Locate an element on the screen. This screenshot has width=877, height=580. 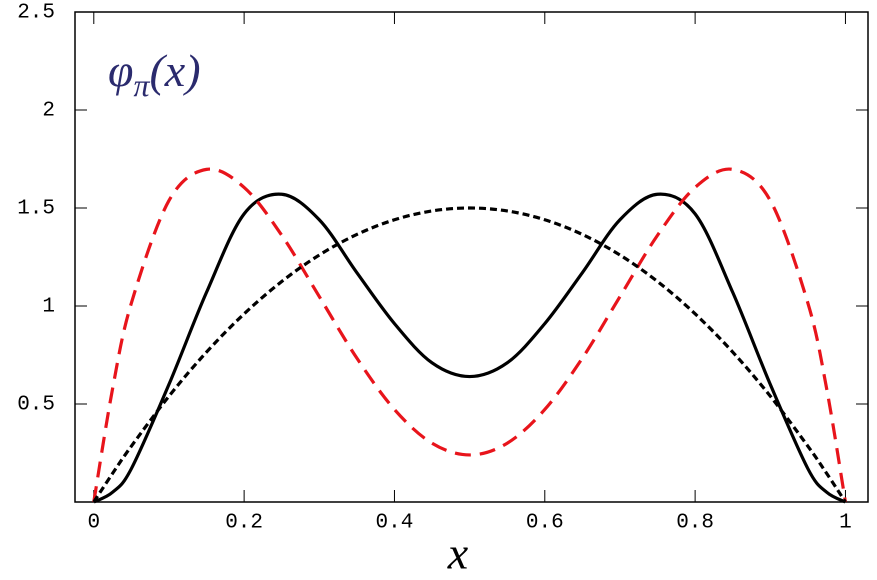
annotation-base: φ is located at coordinates (120, 70).